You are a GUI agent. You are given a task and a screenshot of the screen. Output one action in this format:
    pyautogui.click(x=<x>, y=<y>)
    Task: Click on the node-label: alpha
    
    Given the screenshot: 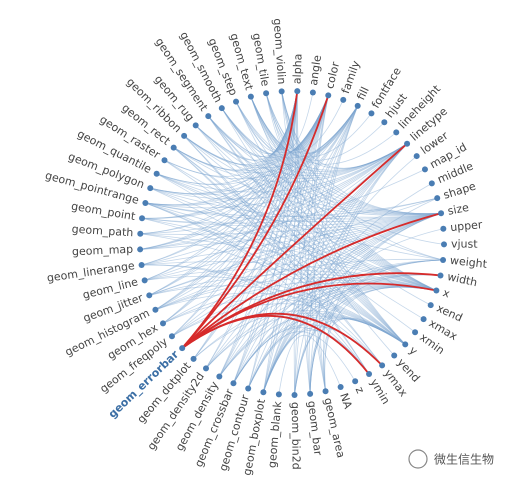 What is the action you would take?
    pyautogui.click(x=298, y=68)
    